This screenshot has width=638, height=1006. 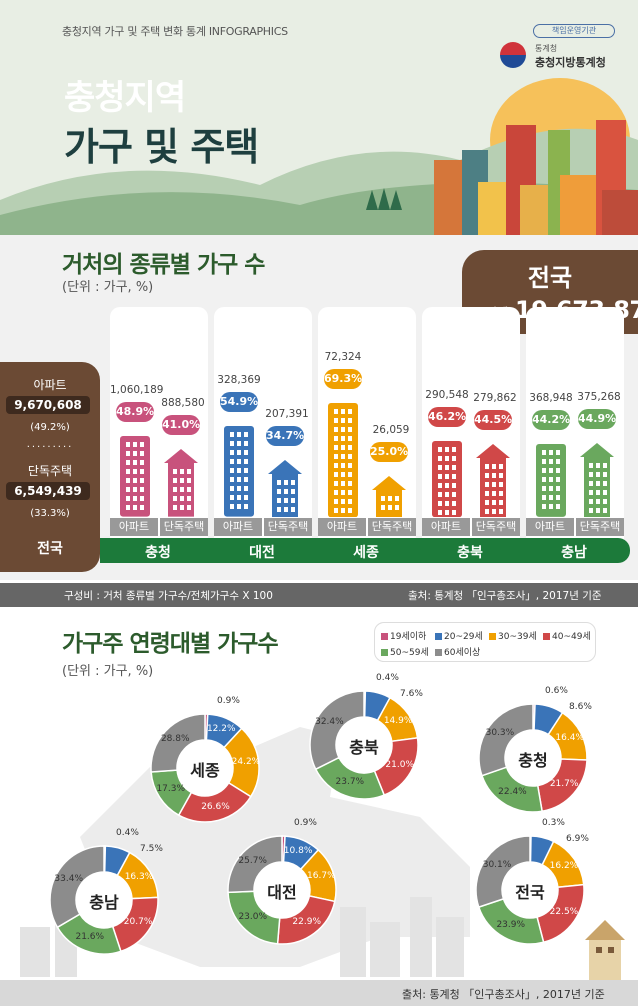 I want to click on donut-value-label: 25.7%, so click(x=252, y=860).